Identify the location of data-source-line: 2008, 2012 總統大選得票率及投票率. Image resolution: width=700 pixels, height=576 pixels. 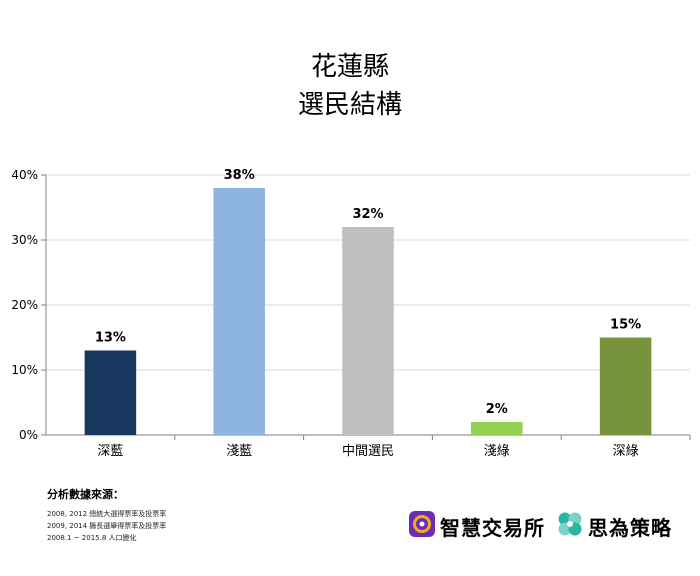
(107, 514).